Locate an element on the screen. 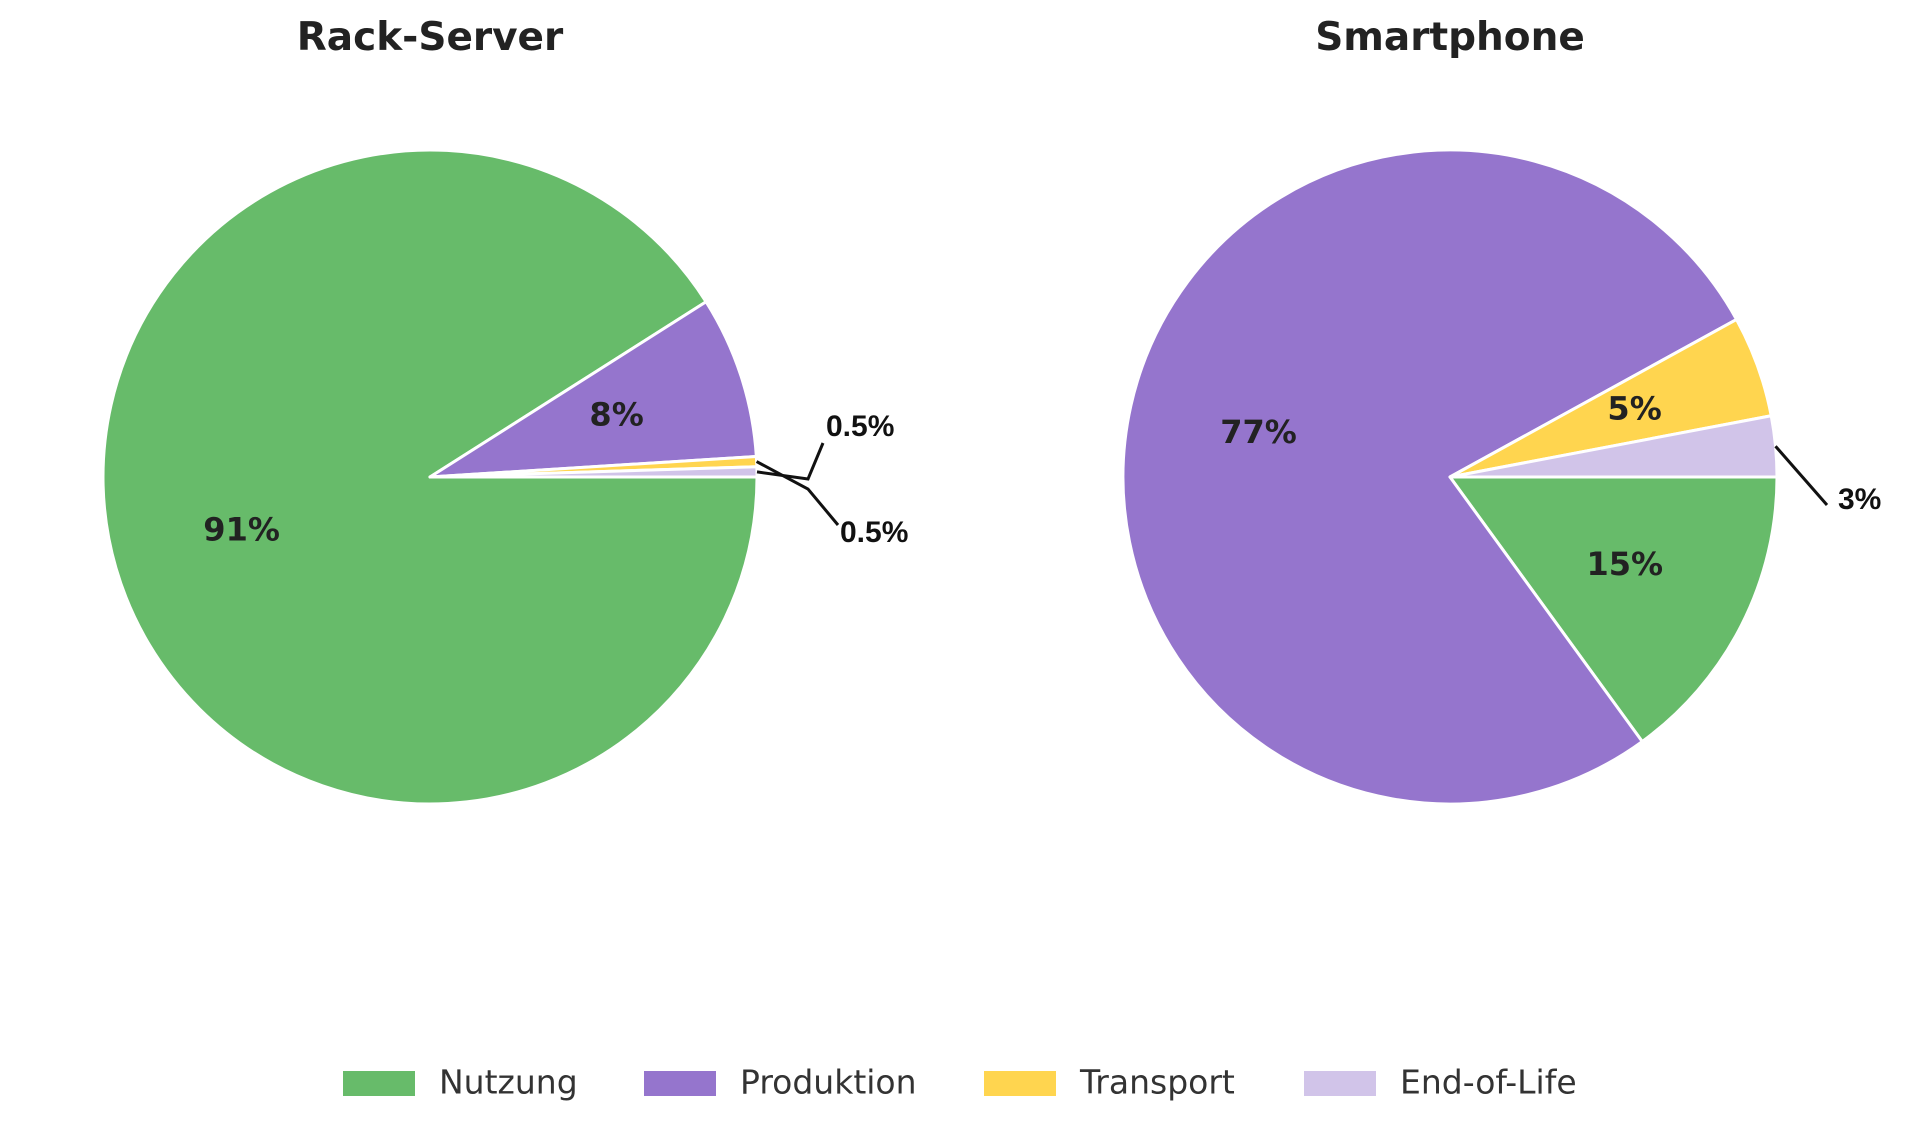  rack-server-title: Rack-Server is located at coordinates (430, 37).